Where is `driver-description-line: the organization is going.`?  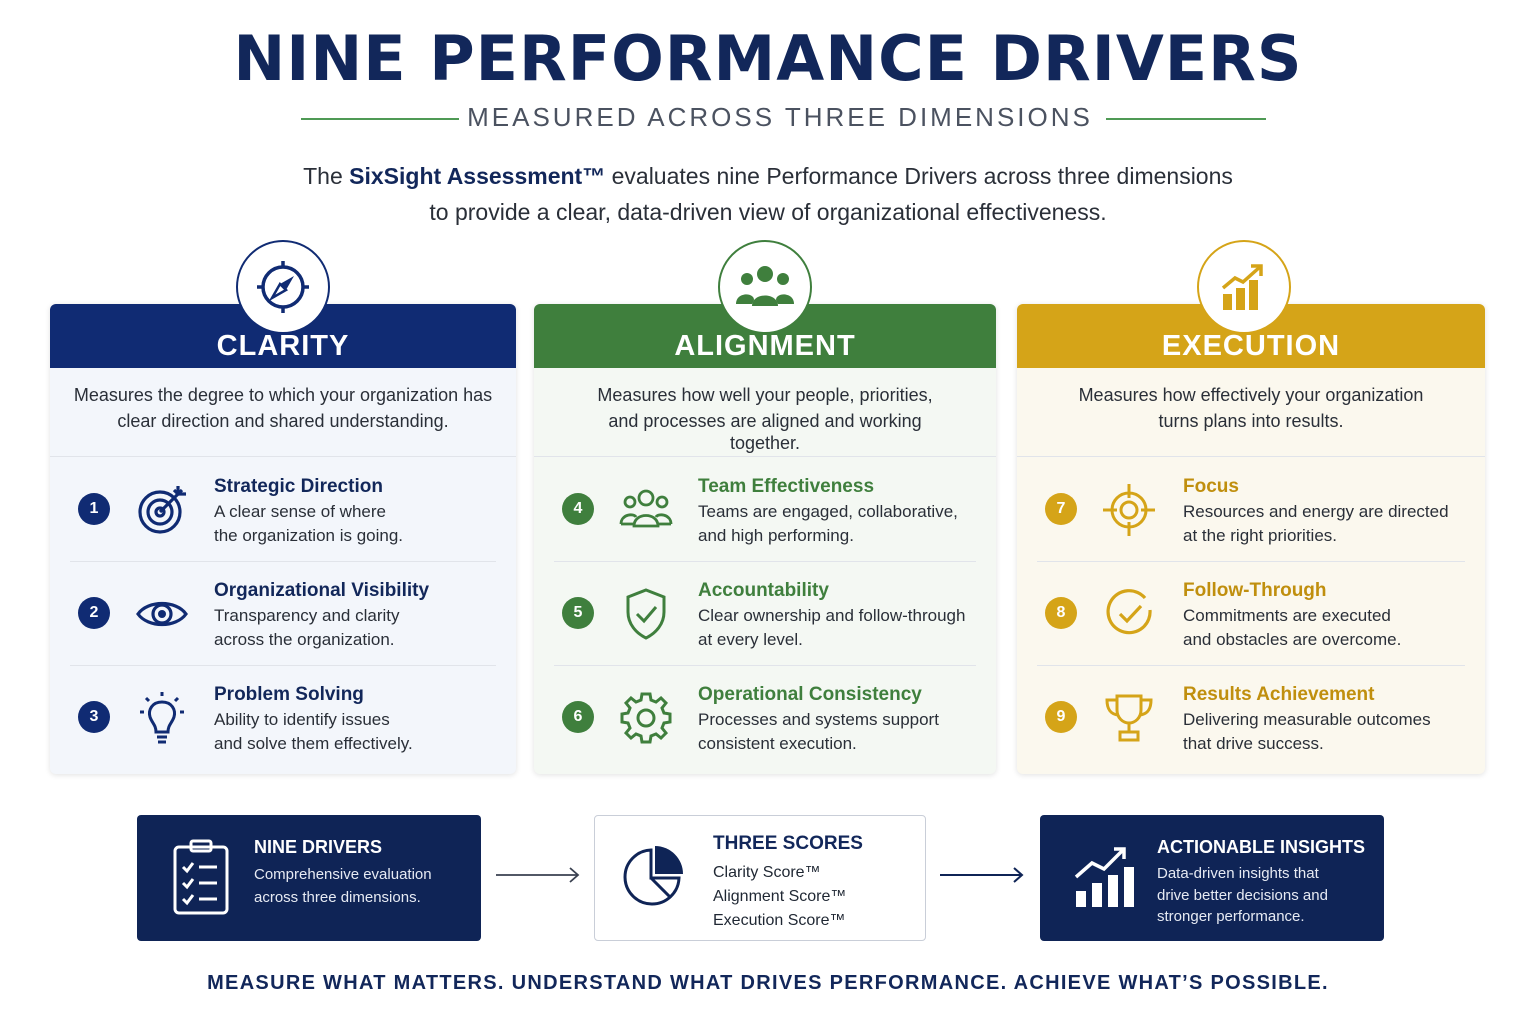
driver-description-line: the organization is going. is located at coordinates (309, 535).